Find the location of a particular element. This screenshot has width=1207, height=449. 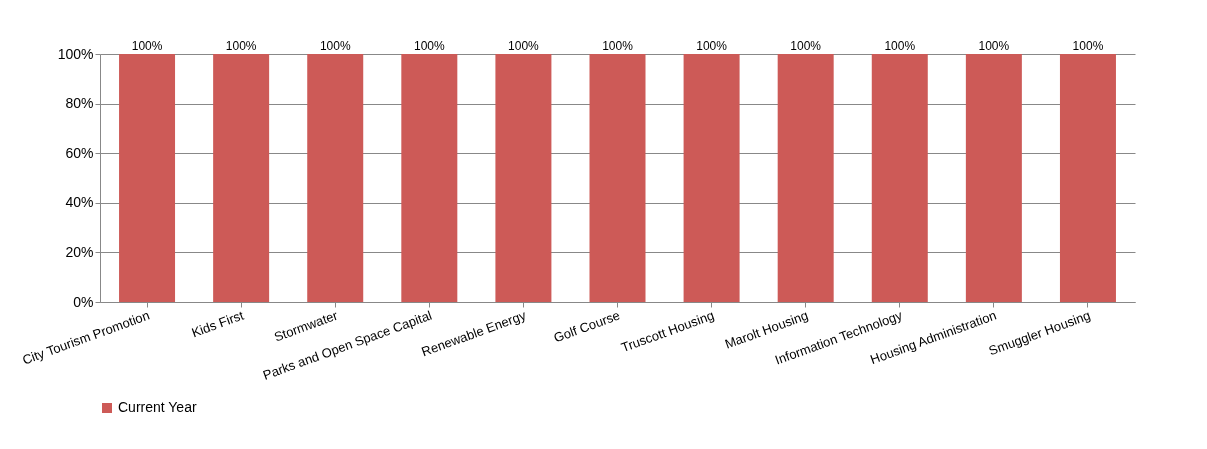

y-tick-label: 40% is located at coordinates (79, 202).